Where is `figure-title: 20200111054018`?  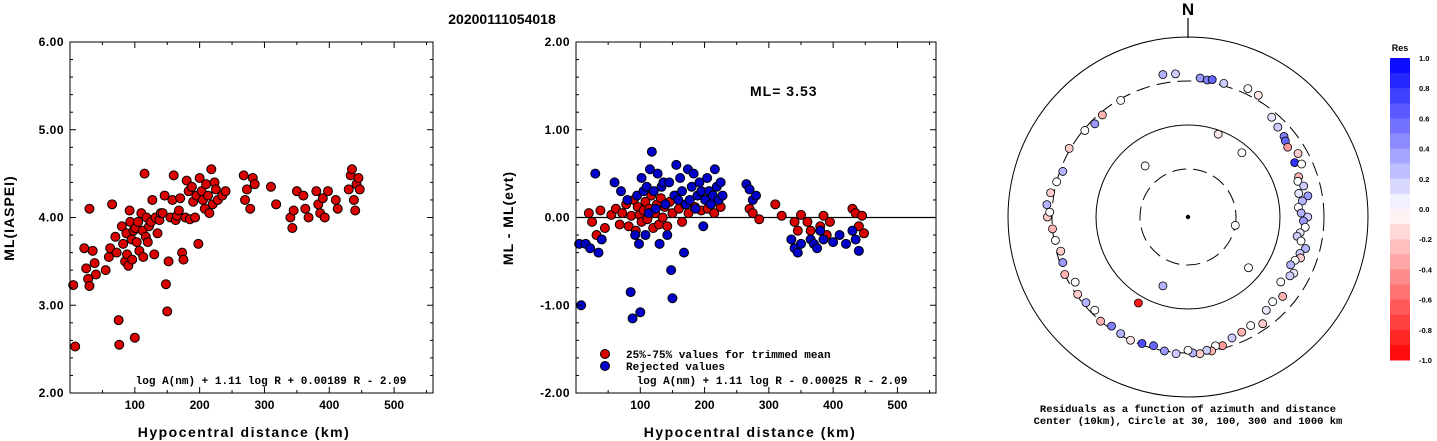 figure-title: 20200111054018 is located at coordinates (502, 19).